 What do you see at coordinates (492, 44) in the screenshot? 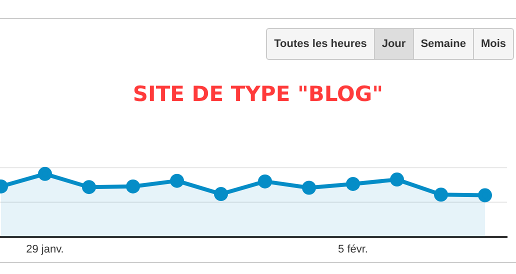
I see `text: Mois` at bounding box center [492, 44].